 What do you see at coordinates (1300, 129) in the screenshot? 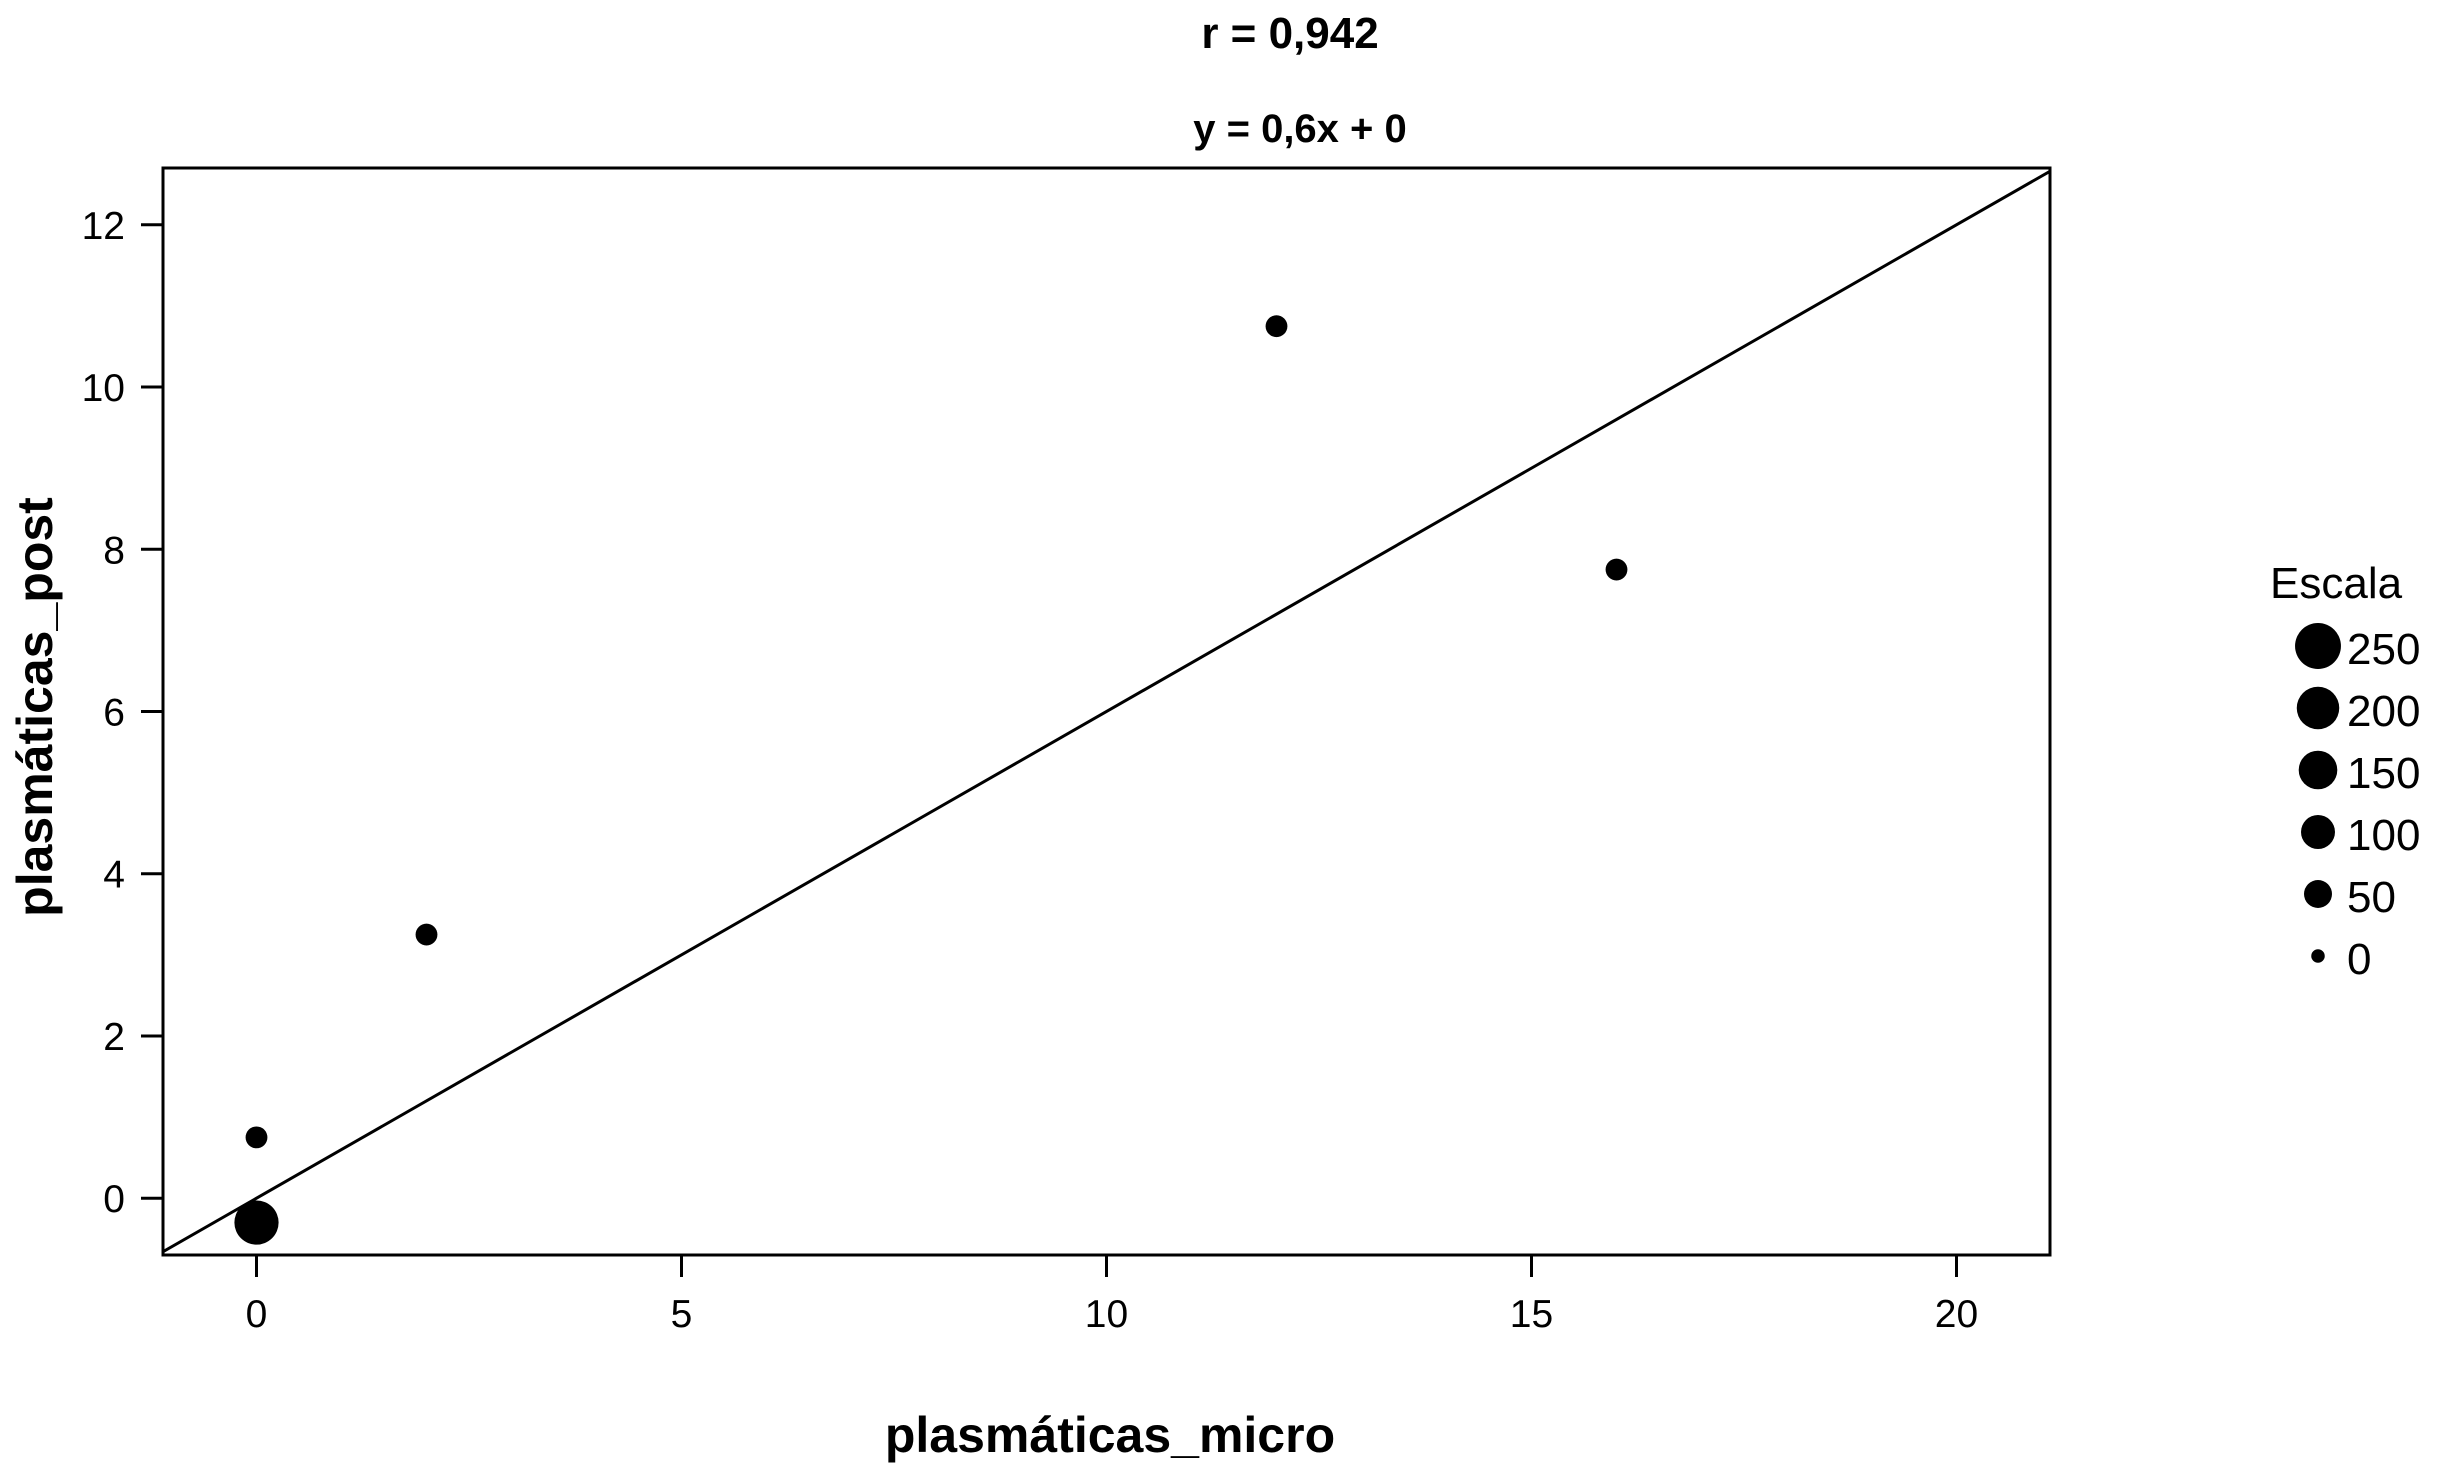
I see `chart-subtitle: y = 0,6x + 0` at bounding box center [1300, 129].